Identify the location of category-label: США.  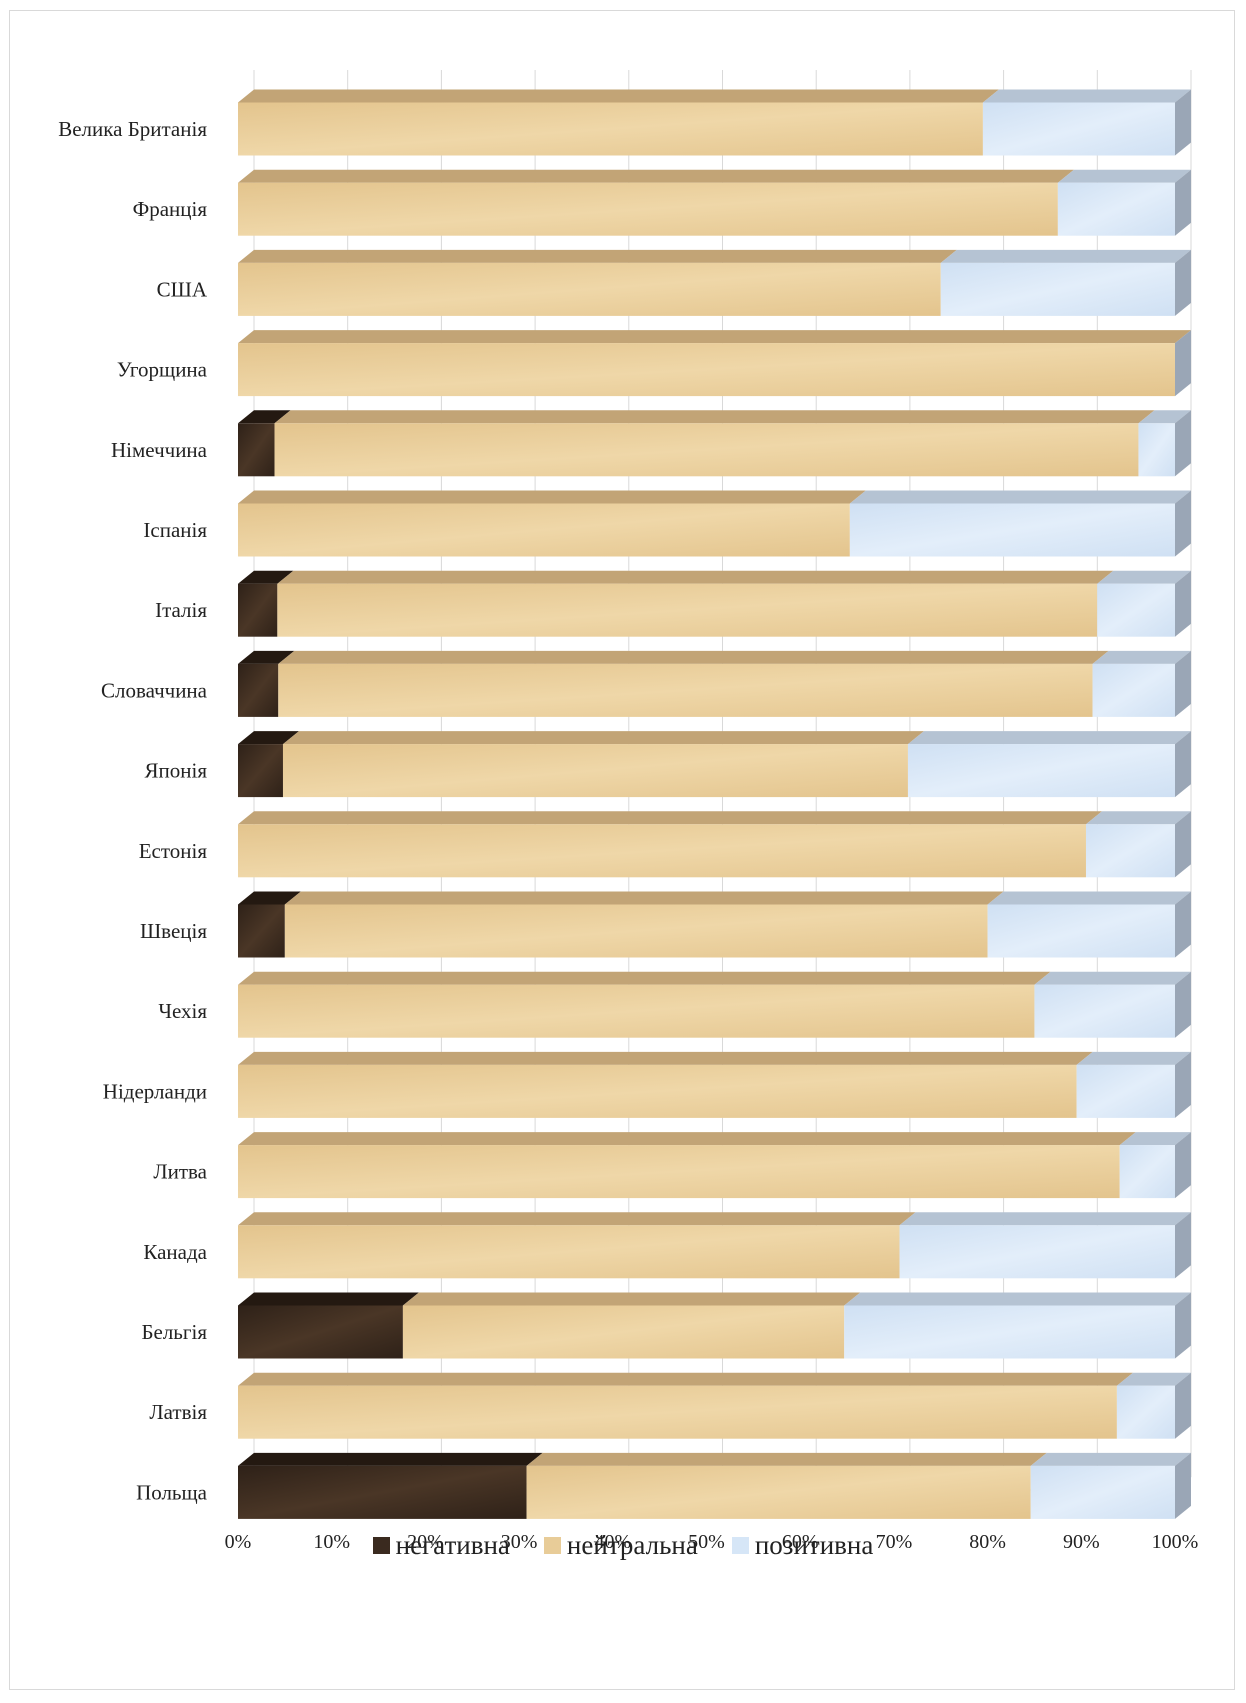
(182, 289).